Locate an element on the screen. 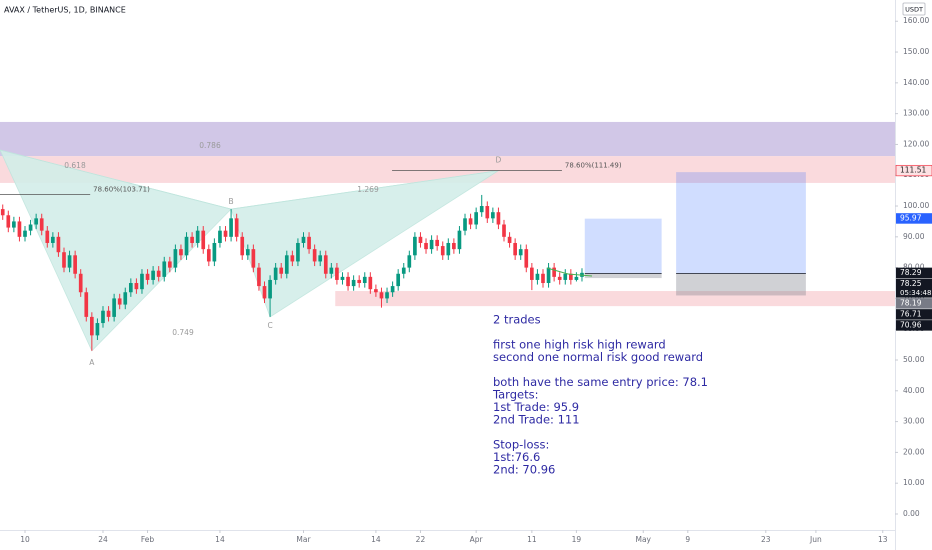 The width and height of the screenshot is (932, 550). x-tick-label: Mar is located at coordinates (303, 539).